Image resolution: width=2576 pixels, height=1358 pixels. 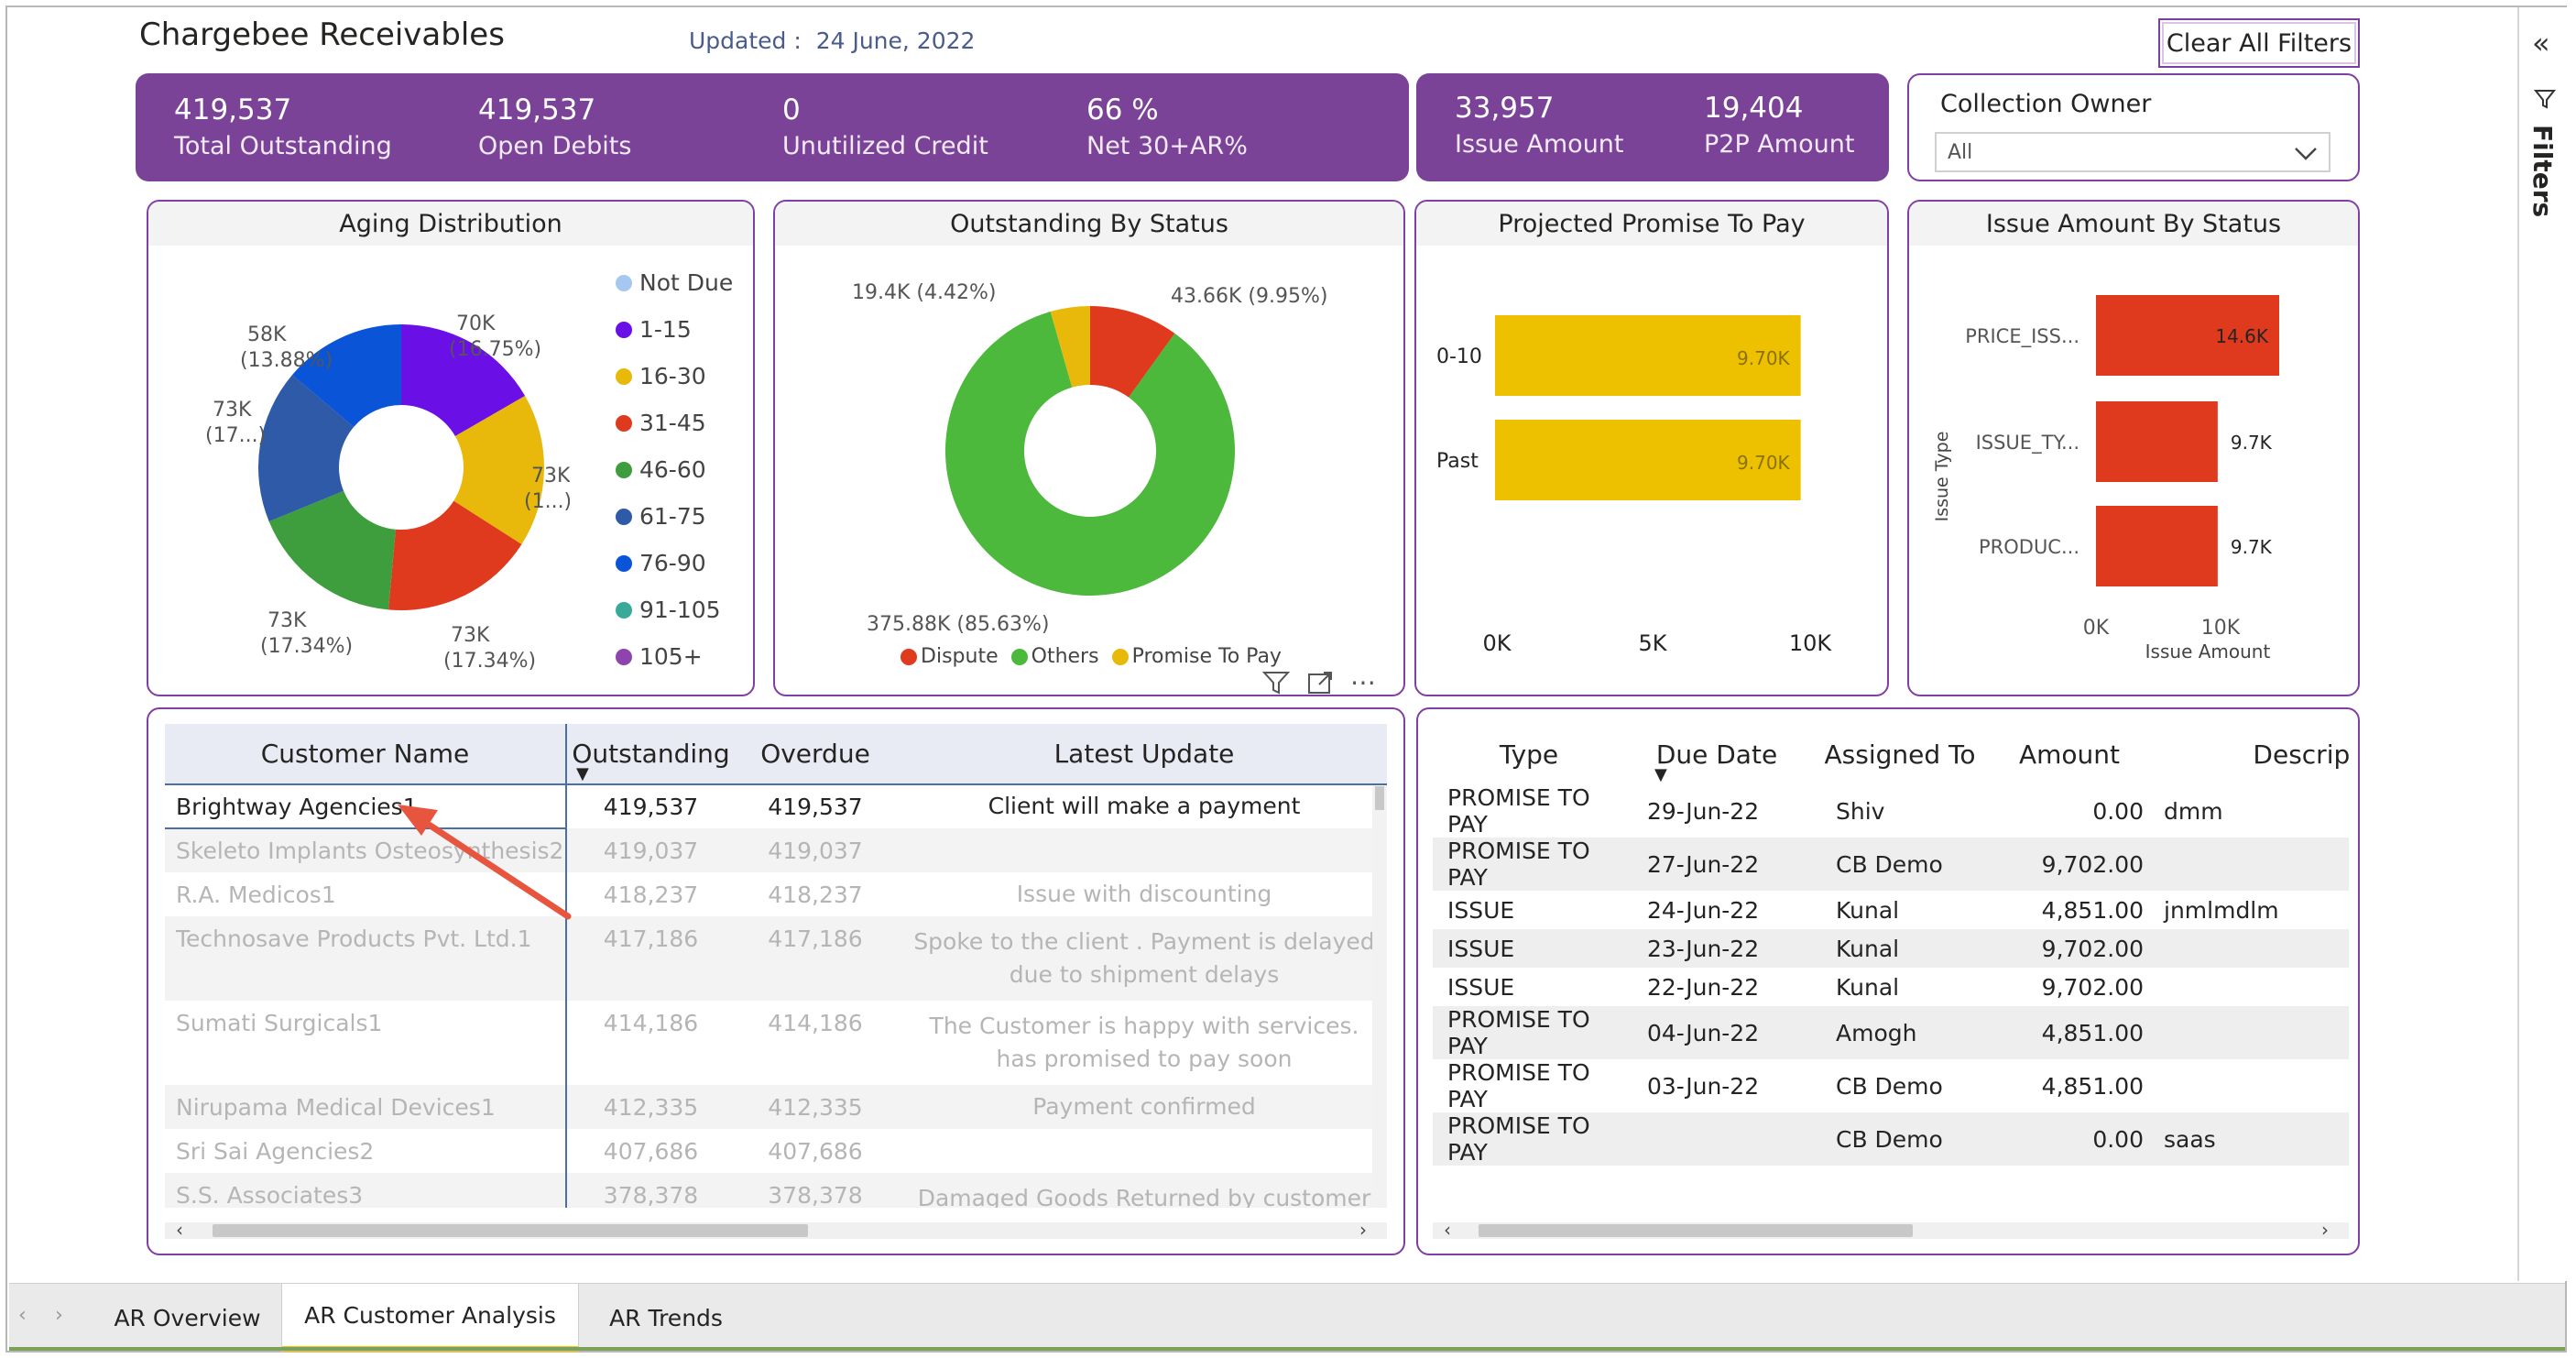 What do you see at coordinates (1142, 1107) in the screenshot?
I see `cell-latest-update: Payment confirmed` at bounding box center [1142, 1107].